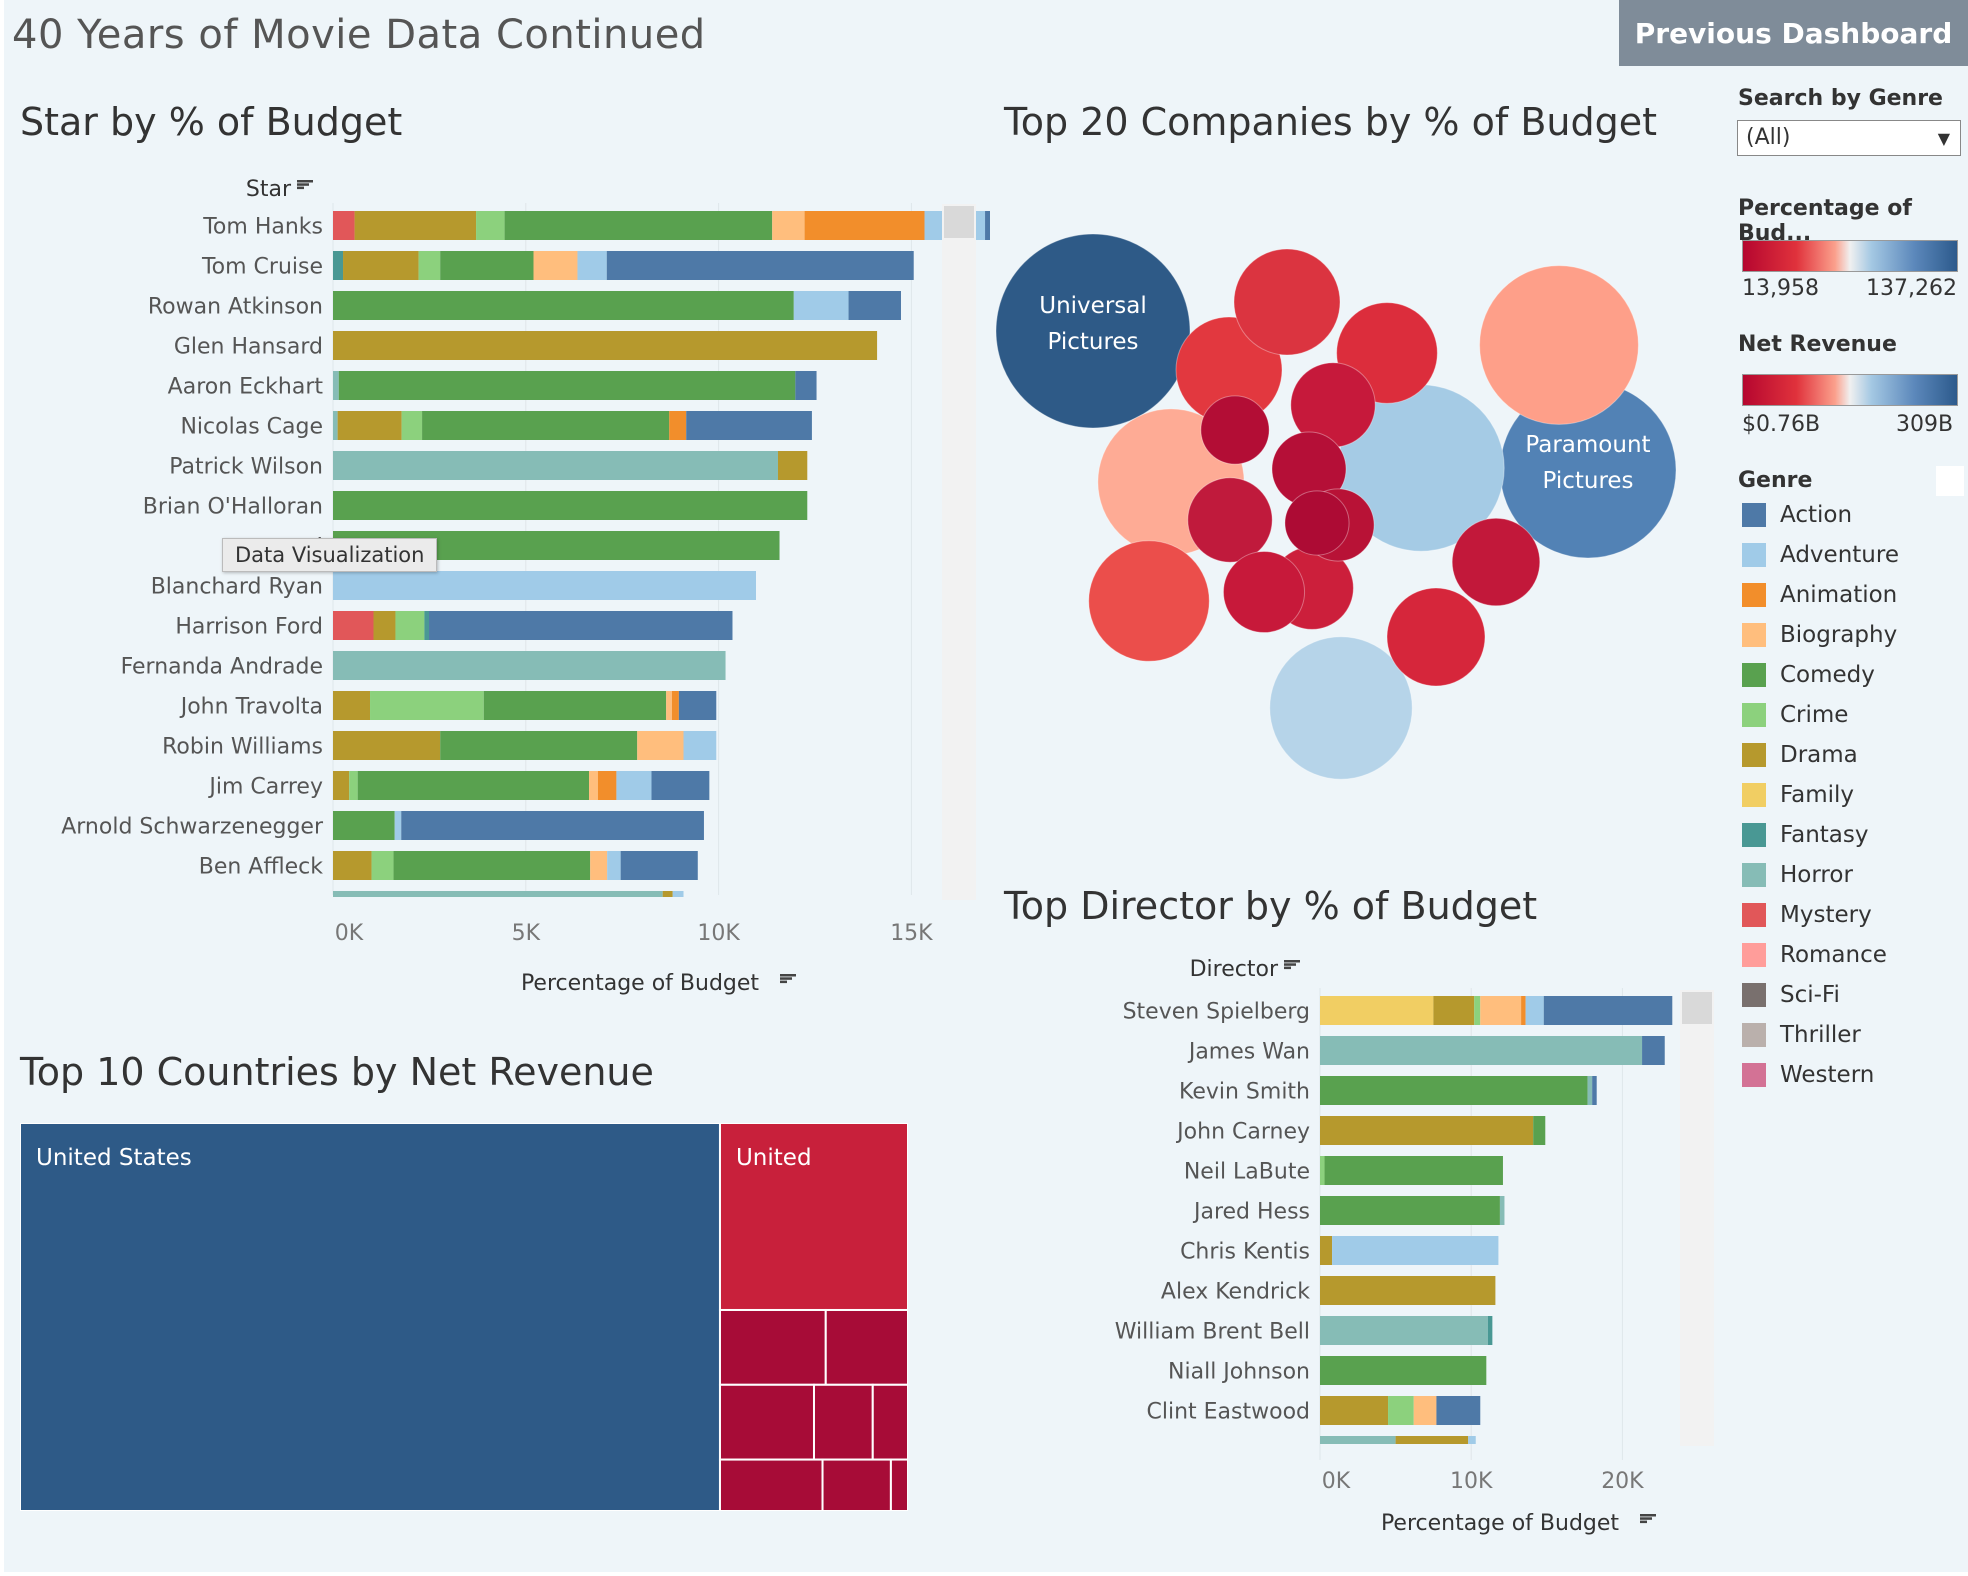 The image size is (1968, 1576). I want to click on director-bar-neil-labute-comedy, so click(1413, 1170).